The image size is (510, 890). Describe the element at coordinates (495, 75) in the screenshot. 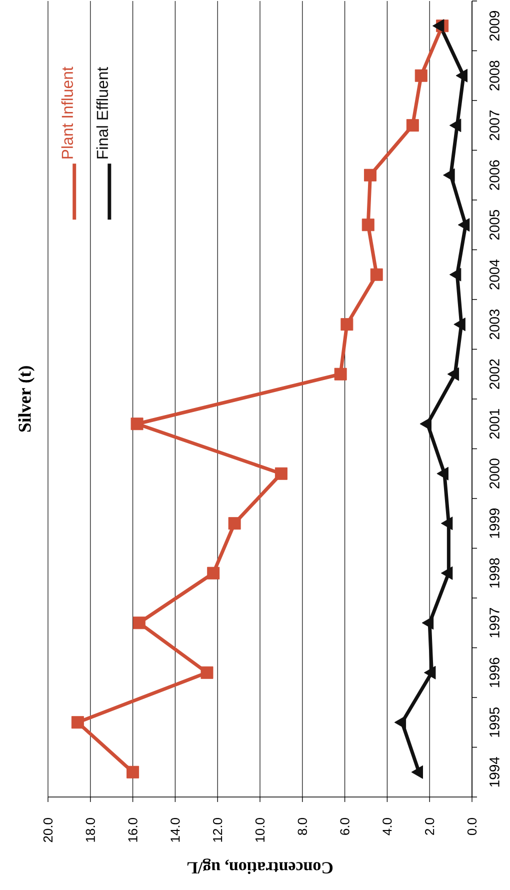

I see `y-tick-label: 2008` at that location.